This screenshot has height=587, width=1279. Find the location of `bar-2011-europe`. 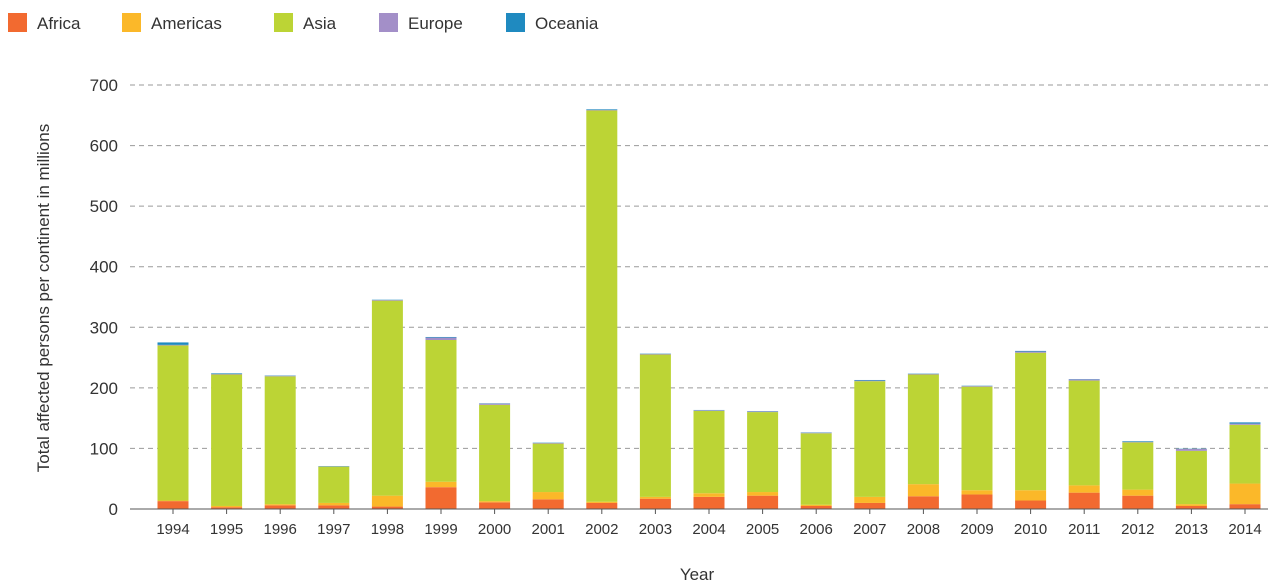

bar-2011-europe is located at coordinates (1084, 380).